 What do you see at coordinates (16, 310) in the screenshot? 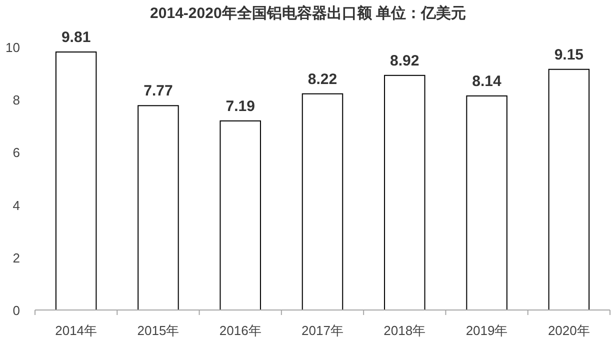
I see `y-tick-label: 0` at bounding box center [16, 310].